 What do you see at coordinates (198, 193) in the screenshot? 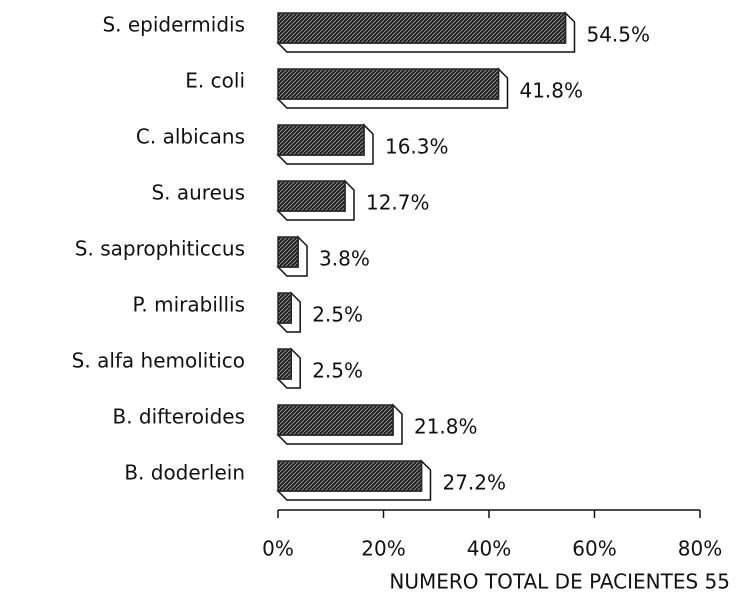
I see `y-tick-label: S. aureus` at bounding box center [198, 193].